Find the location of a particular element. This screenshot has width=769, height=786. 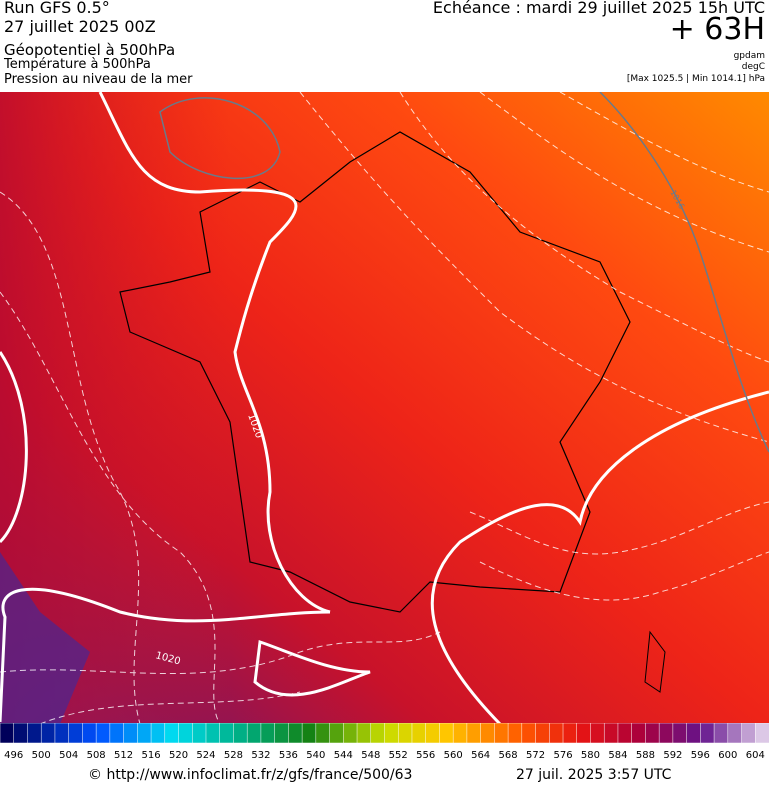

colorbar-label: 600 is located at coordinates (727, 755).